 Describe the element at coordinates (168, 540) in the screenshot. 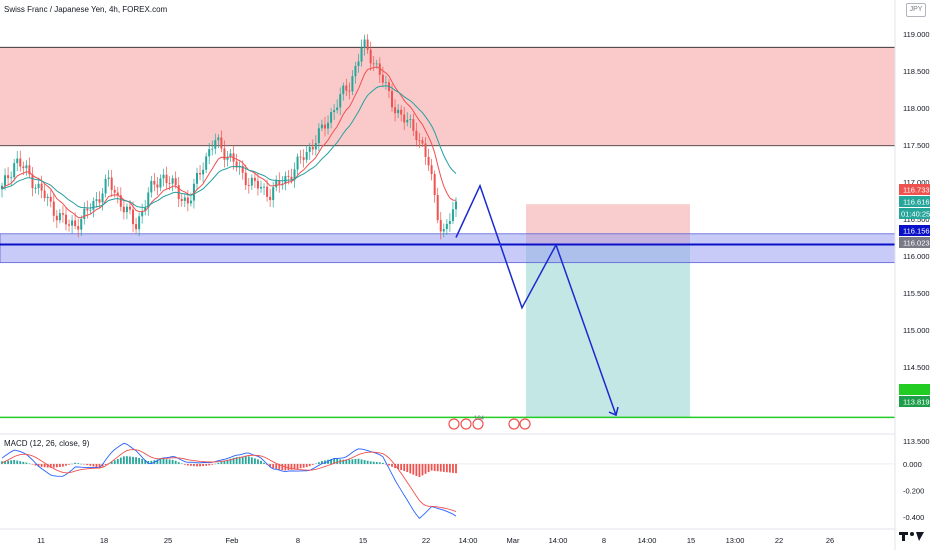

I see `time-tick-label: 25` at that location.